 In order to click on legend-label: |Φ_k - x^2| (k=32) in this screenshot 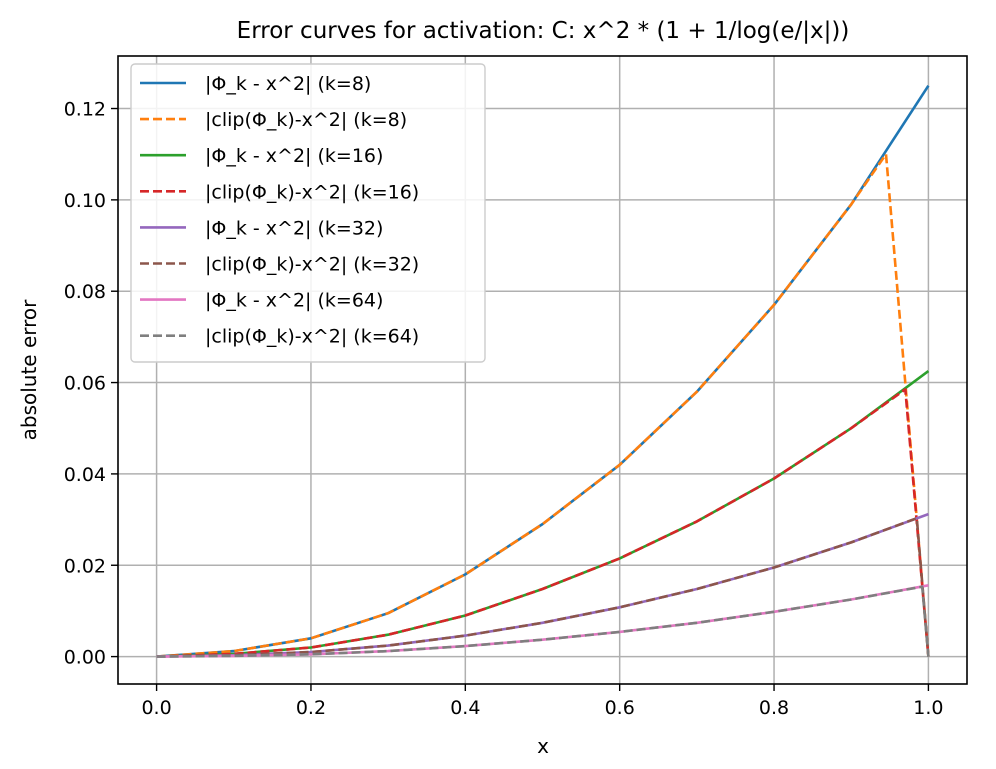, I will do `click(294, 228)`.